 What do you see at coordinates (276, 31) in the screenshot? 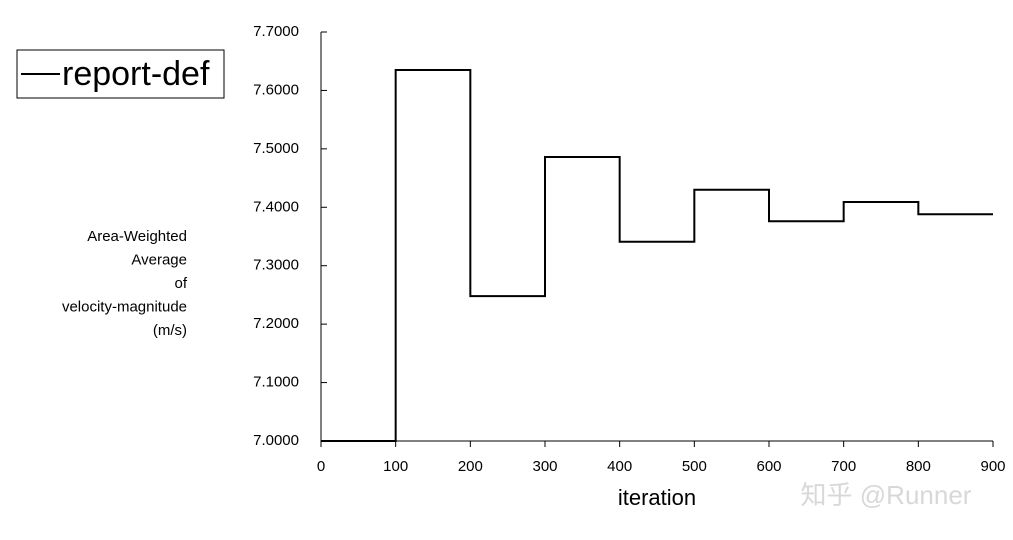
I see `y-tick-label: 7.7000` at bounding box center [276, 31].